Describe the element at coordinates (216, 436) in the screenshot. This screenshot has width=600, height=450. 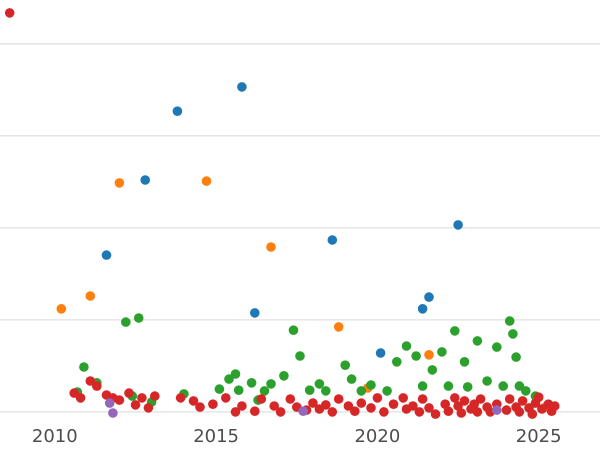
I see `x-tick-label: 2015` at that location.